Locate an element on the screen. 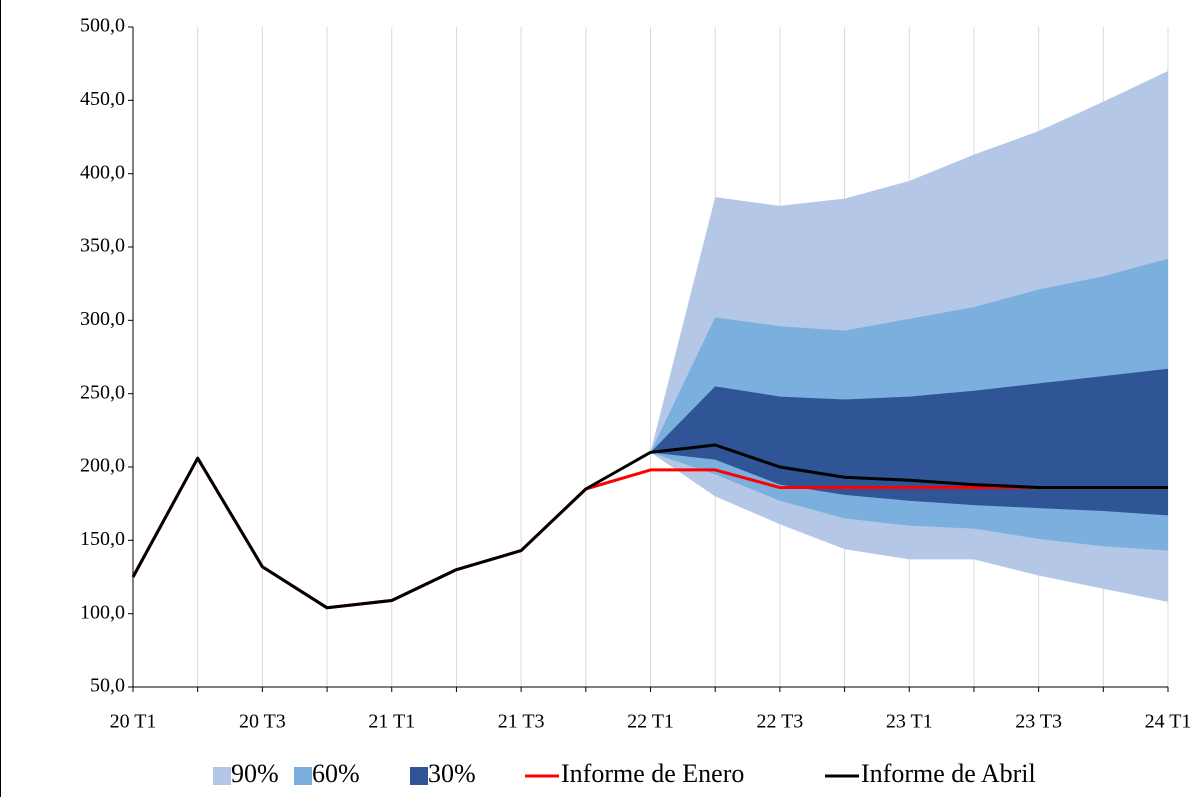 The height and width of the screenshot is (797, 1201). legend-label: Informe de Abril is located at coordinates (948, 773).